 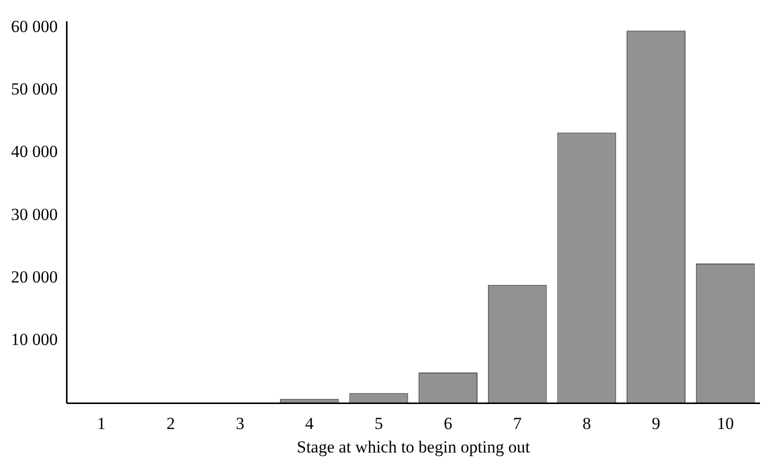 I want to click on x-tick-label: 9, so click(x=656, y=423).